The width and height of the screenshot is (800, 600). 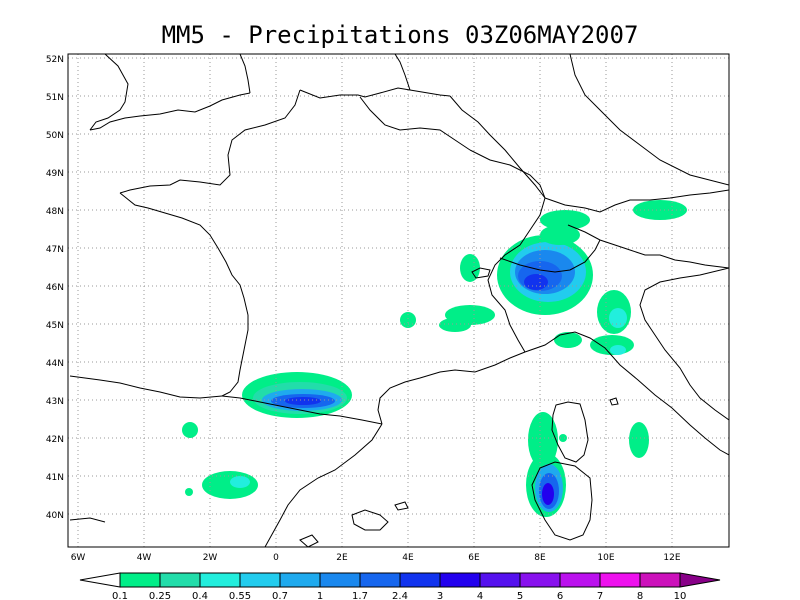 I want to click on lon-label: 12E, so click(x=671, y=558).